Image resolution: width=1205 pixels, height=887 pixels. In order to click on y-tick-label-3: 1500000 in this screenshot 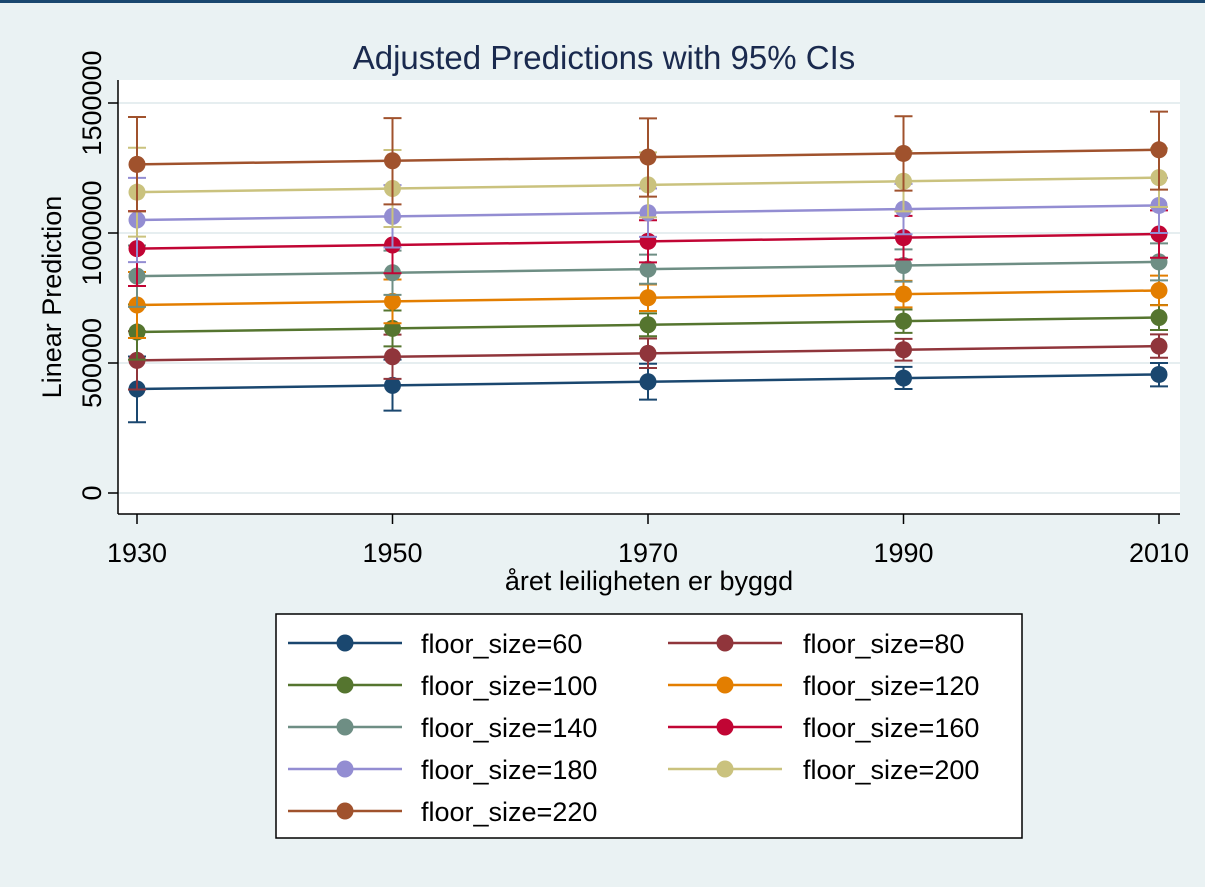, I will do `click(92, 102)`.